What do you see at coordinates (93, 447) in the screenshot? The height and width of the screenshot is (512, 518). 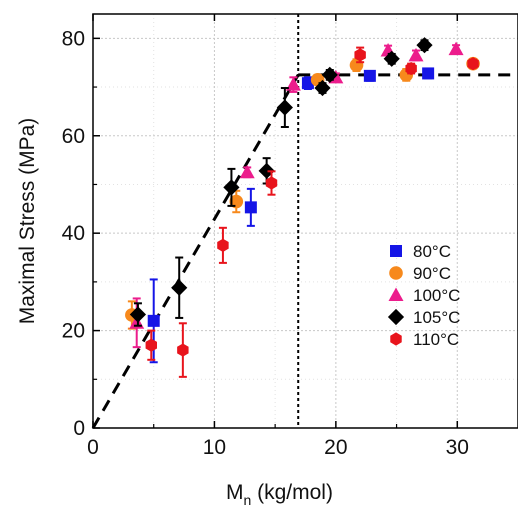 I see `x-tick-label: 0` at bounding box center [93, 447].